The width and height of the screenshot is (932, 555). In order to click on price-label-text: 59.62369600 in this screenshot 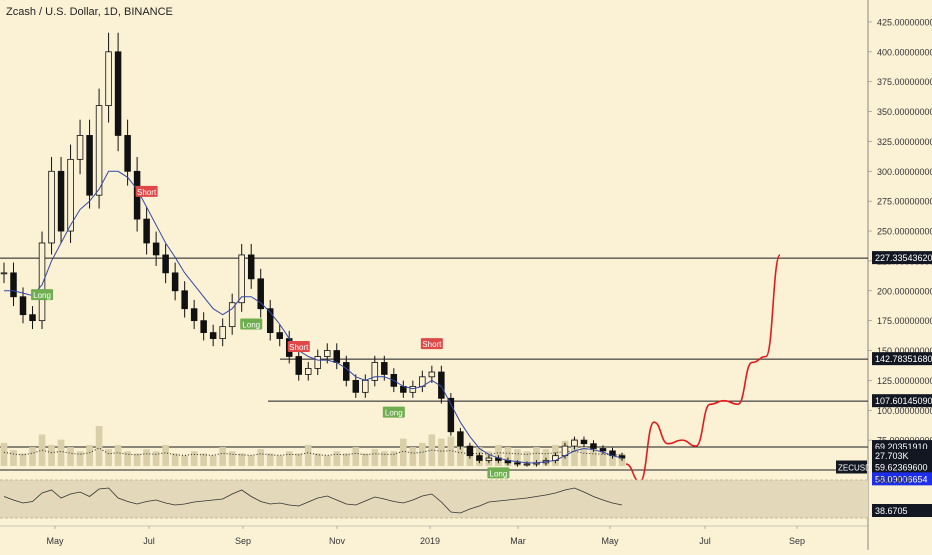, I will do `click(901, 468)`.